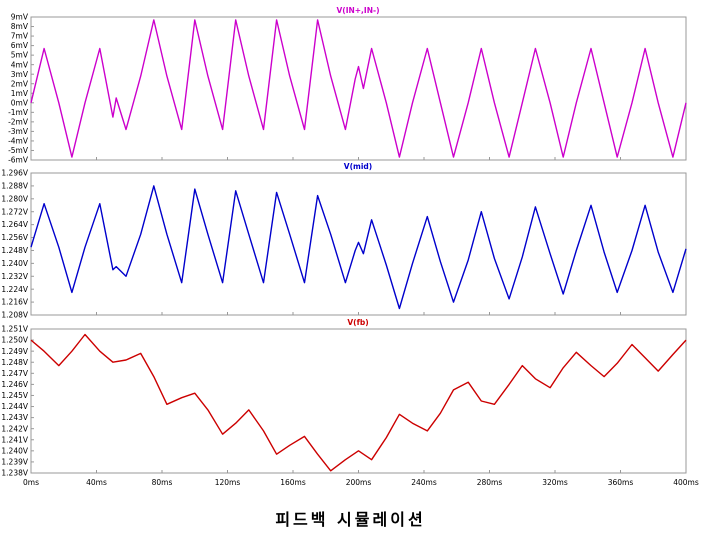 Image resolution: width=701 pixels, height=536 pixels. Describe the element at coordinates (14, 198) in the screenshot. I see `y-tick-label: 1.280V` at that location.